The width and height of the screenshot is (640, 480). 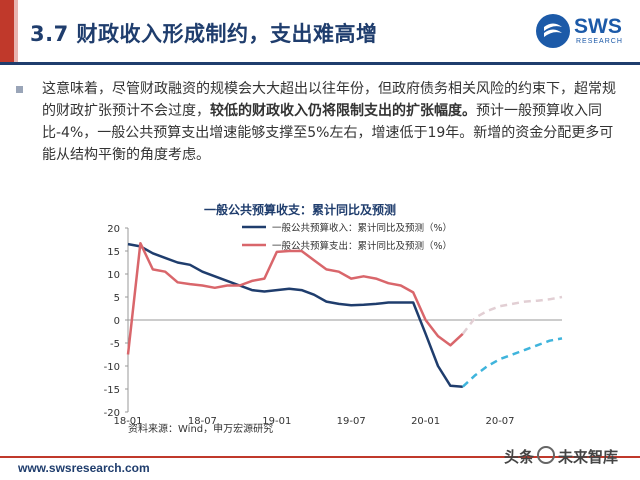 What do you see at coordinates (587, 457) in the screenshot?
I see `watermark-right: 未来智库` at bounding box center [587, 457].